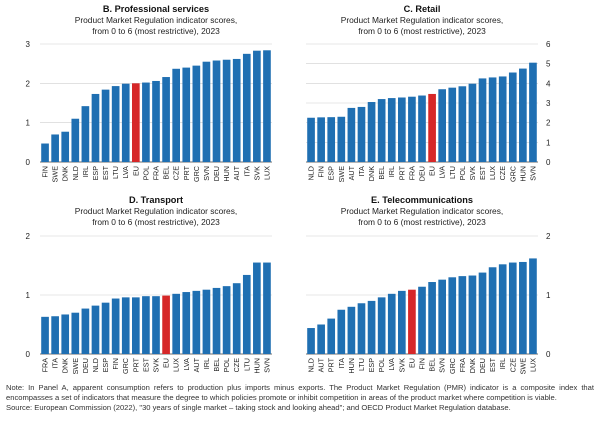  I want to click on y-tick-label: 6, so click(548, 44).